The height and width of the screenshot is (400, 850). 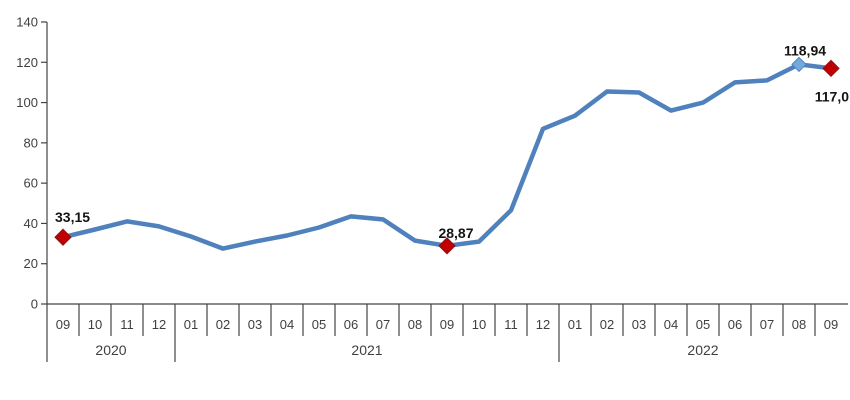 I want to click on data-point-label: 118,94, so click(x=805, y=50).